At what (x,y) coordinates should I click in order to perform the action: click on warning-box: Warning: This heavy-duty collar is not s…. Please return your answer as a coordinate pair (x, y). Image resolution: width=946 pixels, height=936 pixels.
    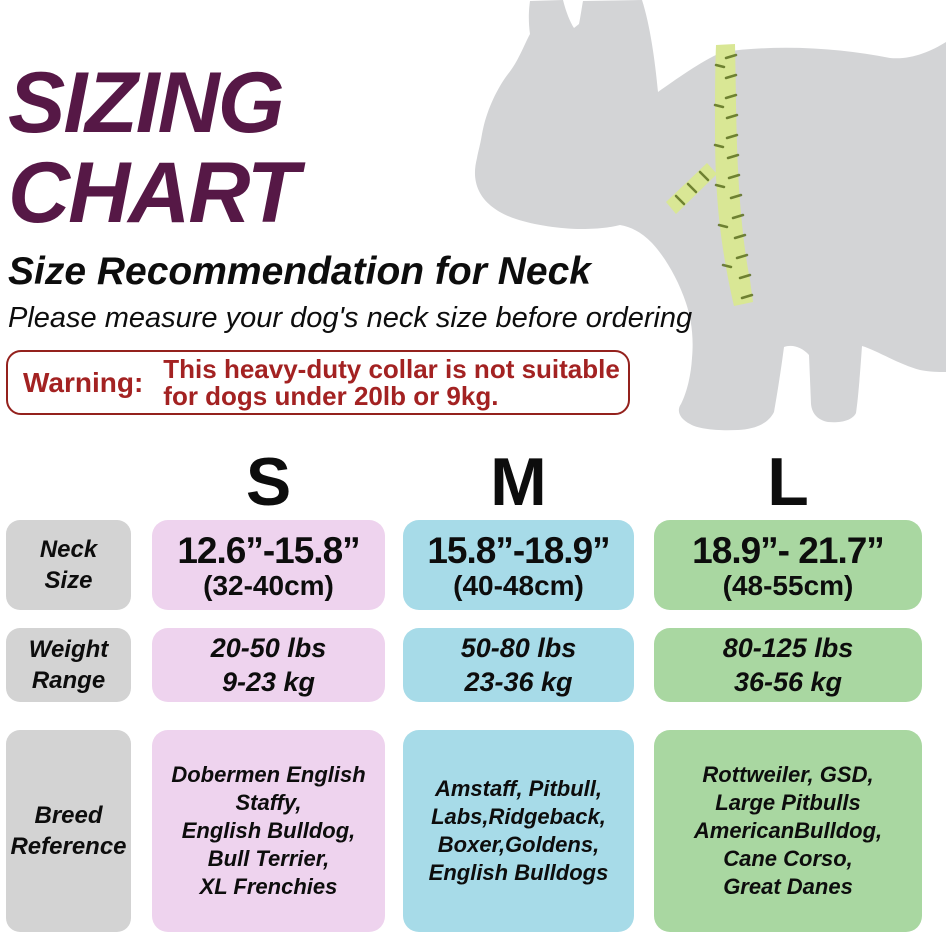
    Looking at the image, I should click on (318, 382).